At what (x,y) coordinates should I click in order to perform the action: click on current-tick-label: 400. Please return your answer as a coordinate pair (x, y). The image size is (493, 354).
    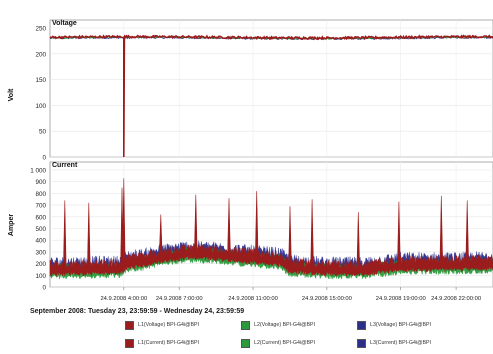
    Looking at the image, I should click on (40, 241).